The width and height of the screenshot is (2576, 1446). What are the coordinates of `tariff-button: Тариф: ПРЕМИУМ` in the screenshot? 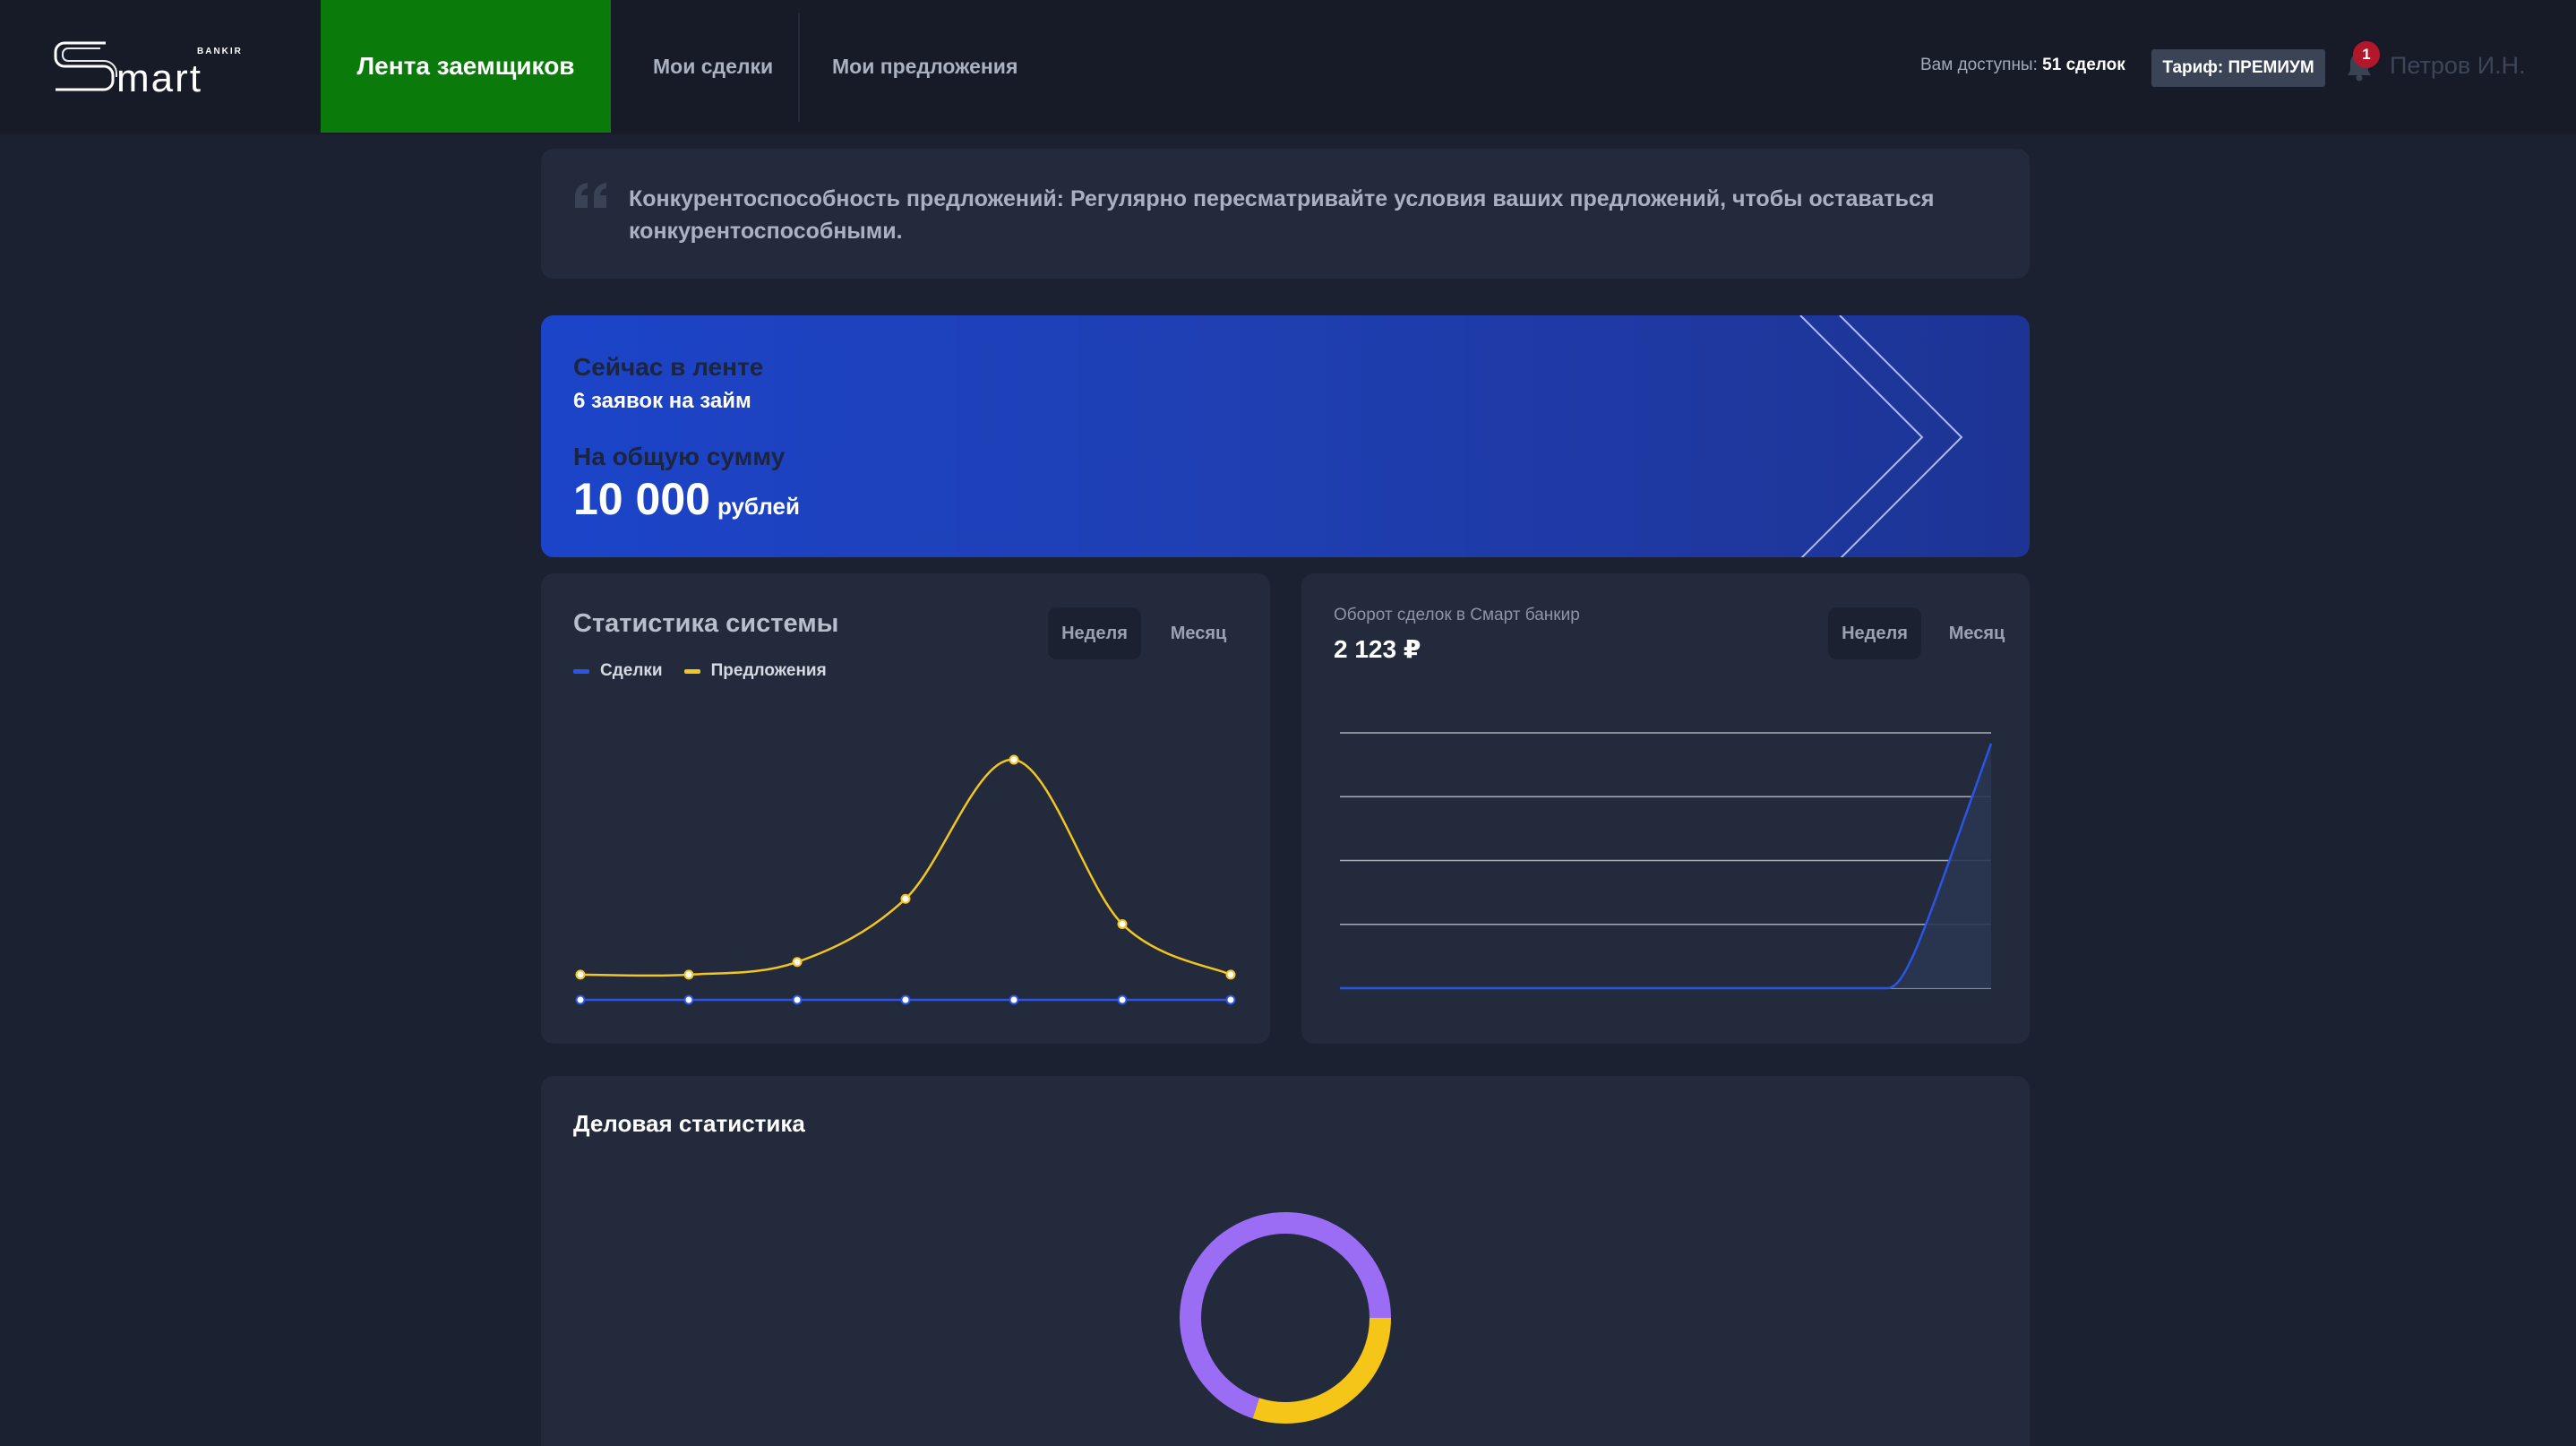 It's located at (2238, 68).